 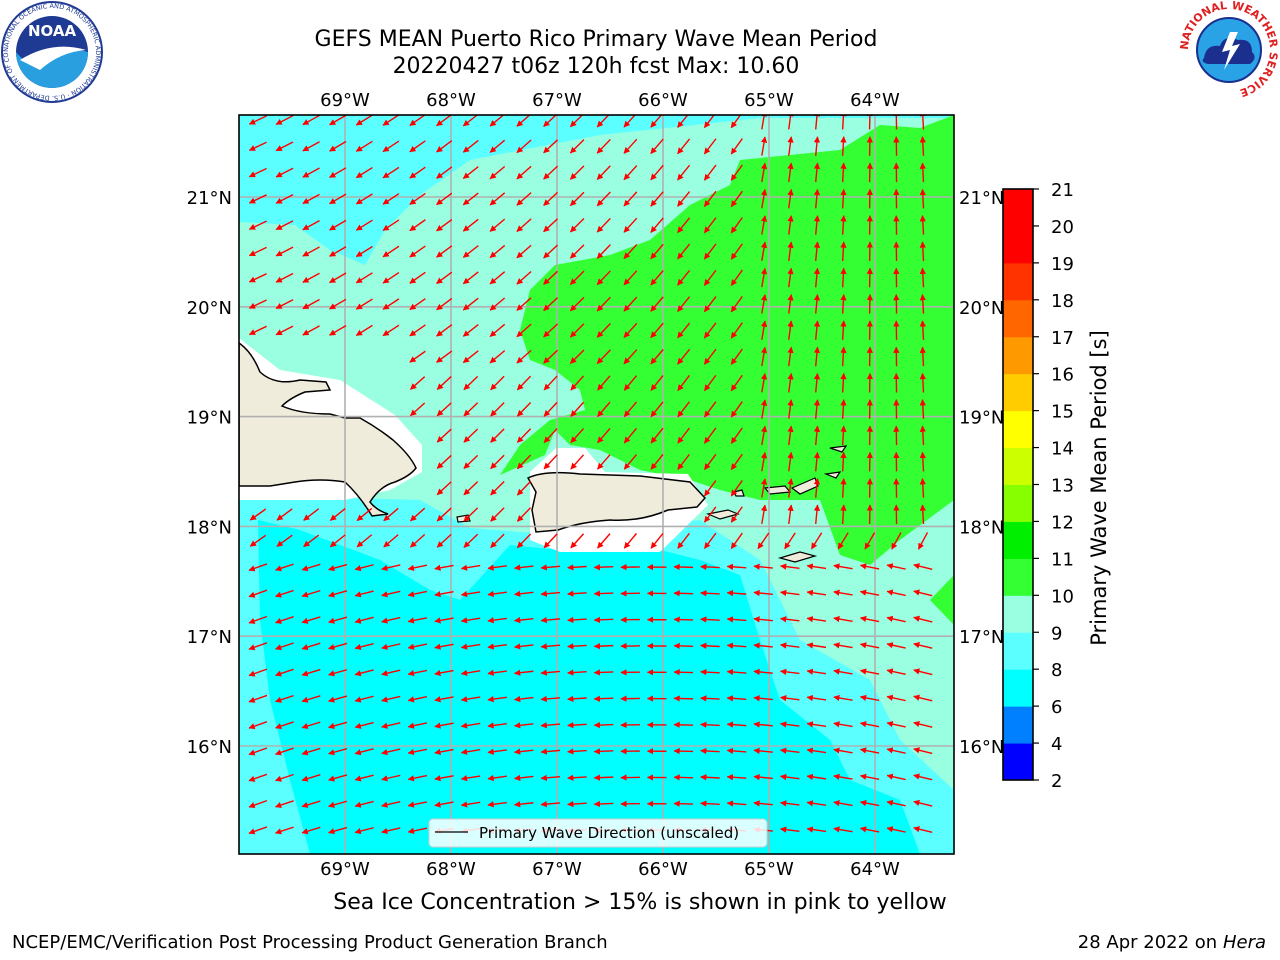 I want to click on colorbar-tick-label: 20, so click(x=1062, y=227).